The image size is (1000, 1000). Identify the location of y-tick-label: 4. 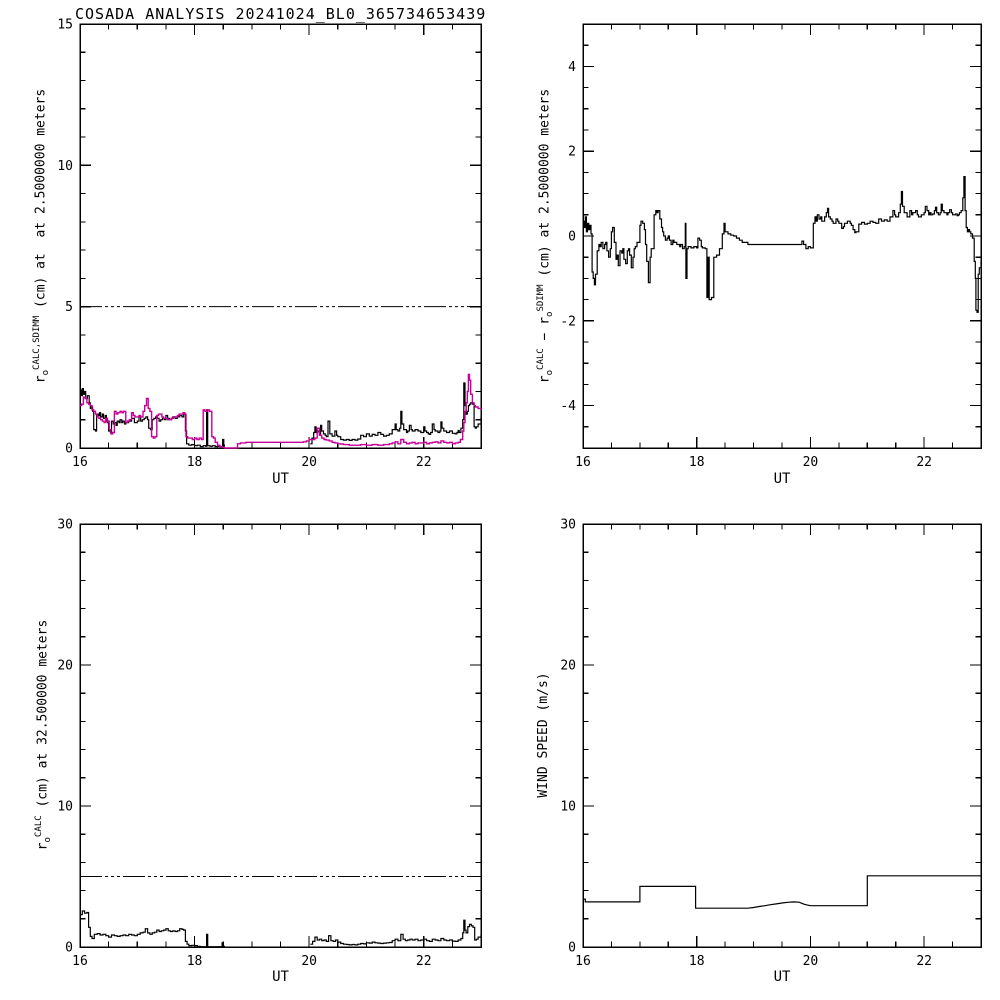
(572, 67).